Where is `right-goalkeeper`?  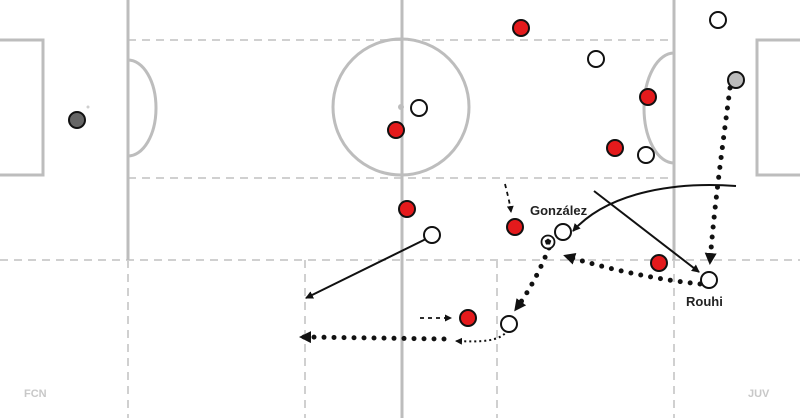
right-goalkeeper is located at coordinates (736, 80).